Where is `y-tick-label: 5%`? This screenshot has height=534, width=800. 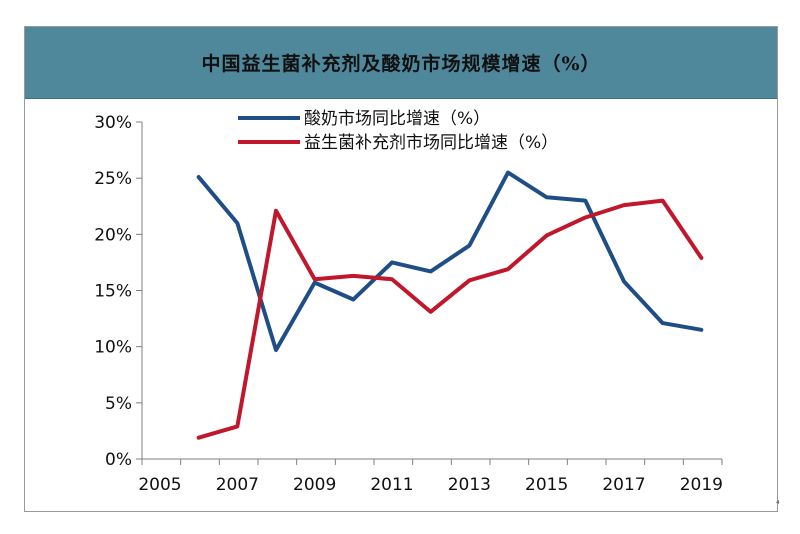
y-tick-label: 5% is located at coordinates (118, 404).